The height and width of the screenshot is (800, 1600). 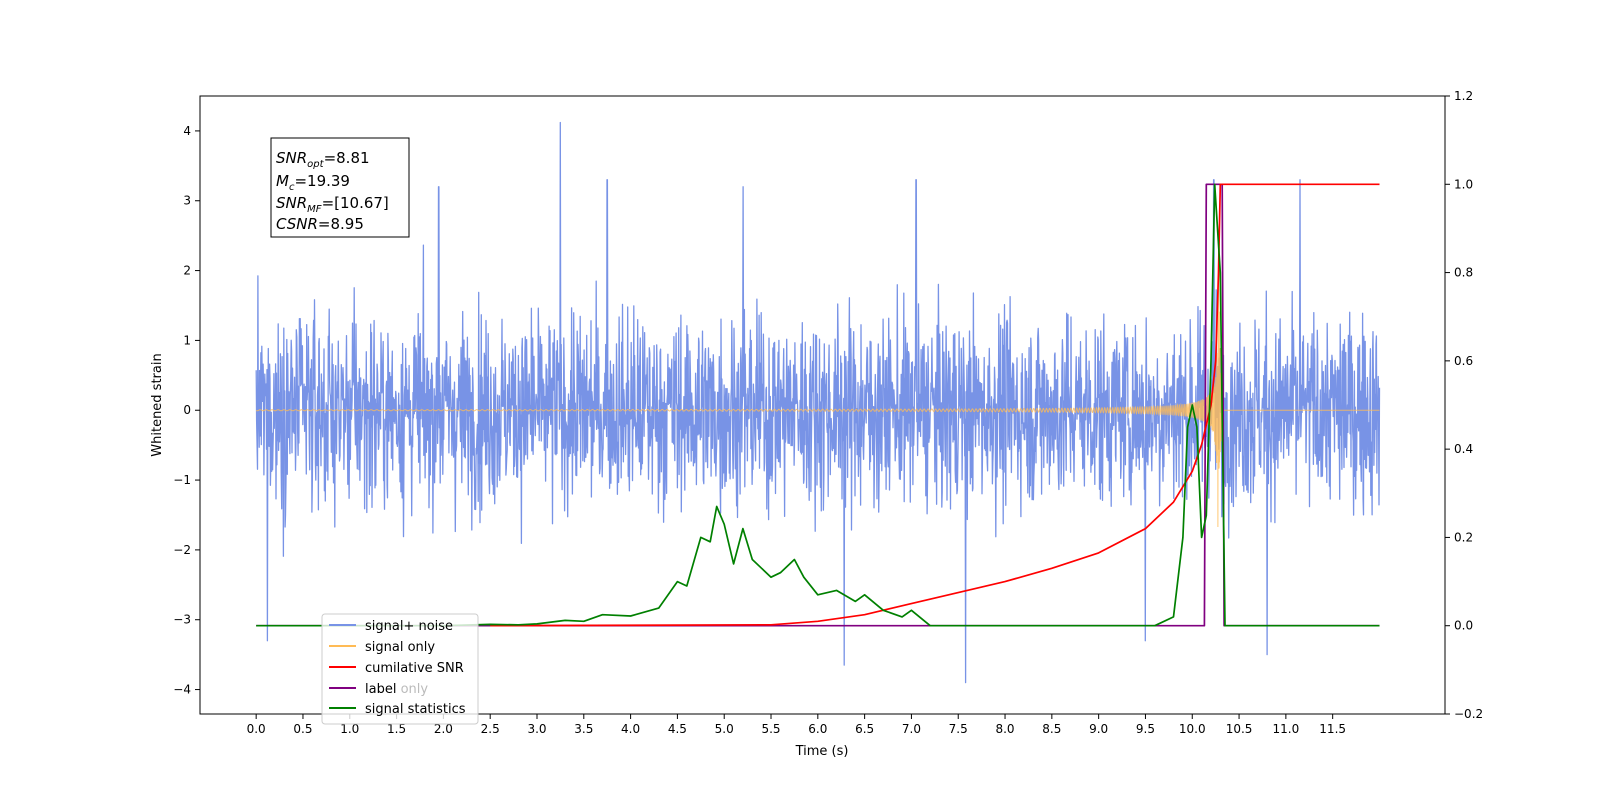 I want to click on right-y-tick-label: 0.8, so click(x=1463, y=273).